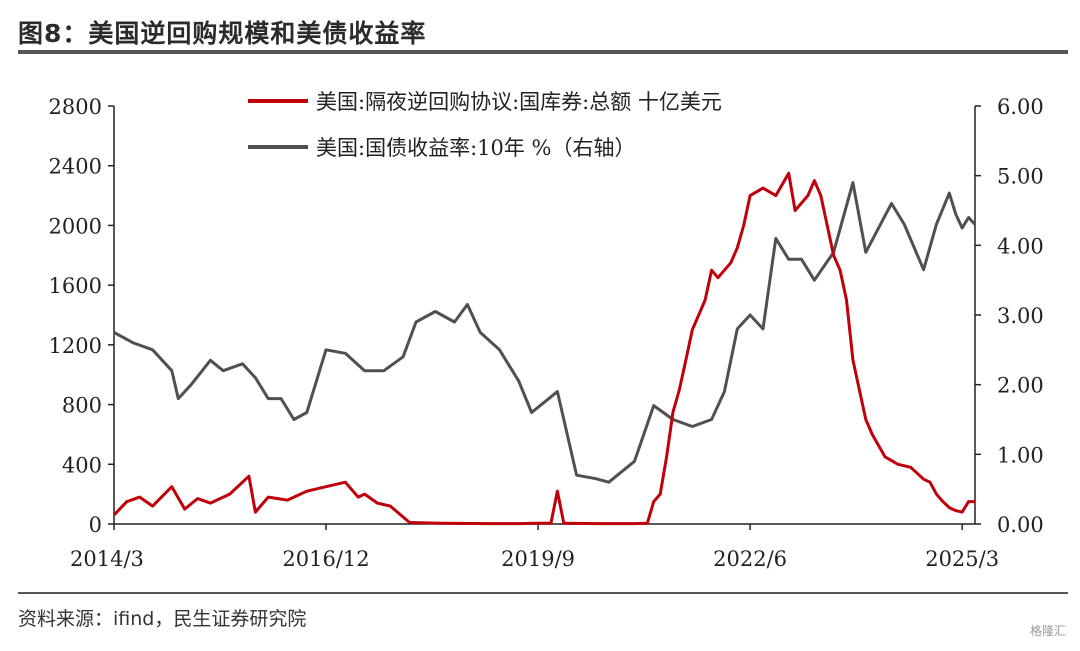  What do you see at coordinates (1047, 631) in the screenshot?
I see `watermark-logo: 格隆汇` at bounding box center [1047, 631].